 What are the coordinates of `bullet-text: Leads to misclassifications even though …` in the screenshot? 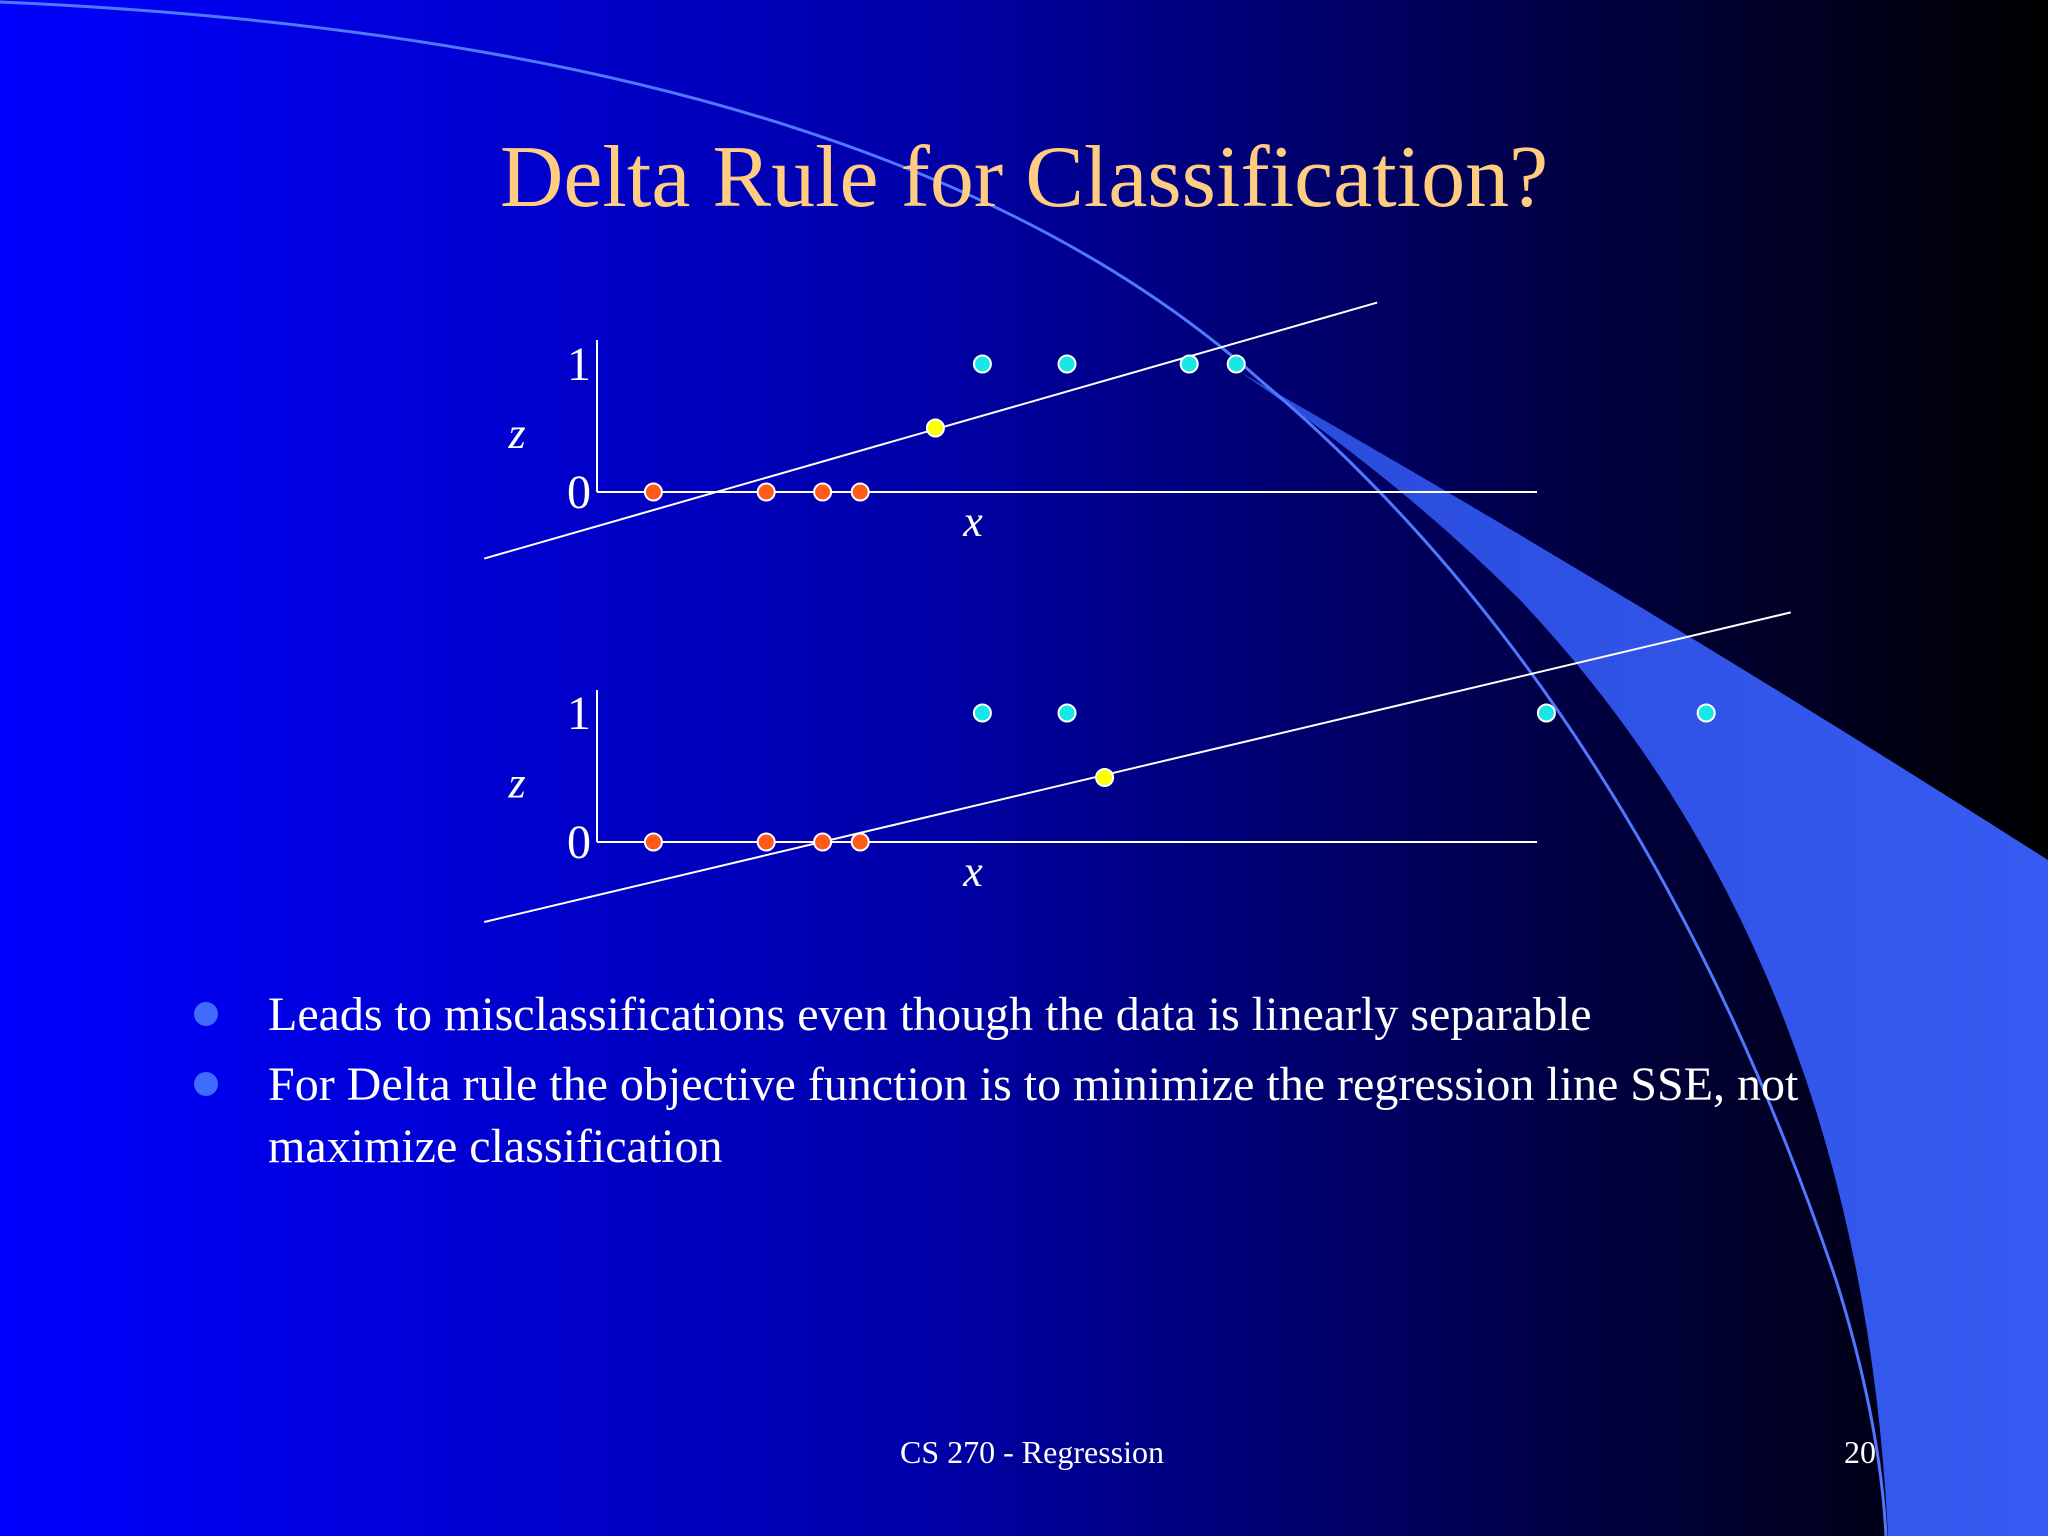 It's located at (930, 1014).